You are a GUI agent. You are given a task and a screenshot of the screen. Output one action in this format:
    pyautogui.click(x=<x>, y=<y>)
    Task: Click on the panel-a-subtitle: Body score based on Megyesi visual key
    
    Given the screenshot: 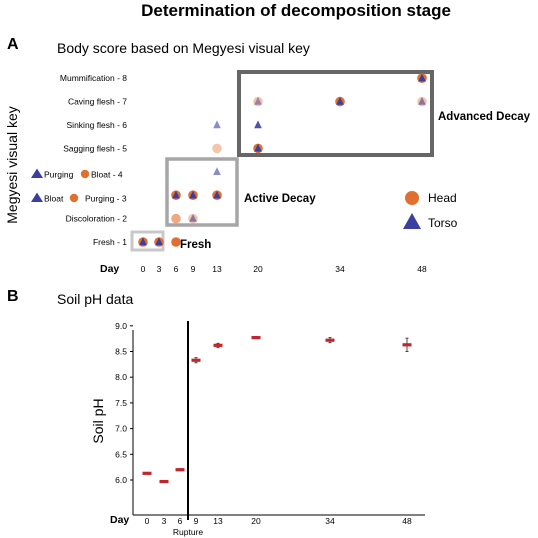 What is the action you would take?
    pyautogui.click(x=183, y=48)
    